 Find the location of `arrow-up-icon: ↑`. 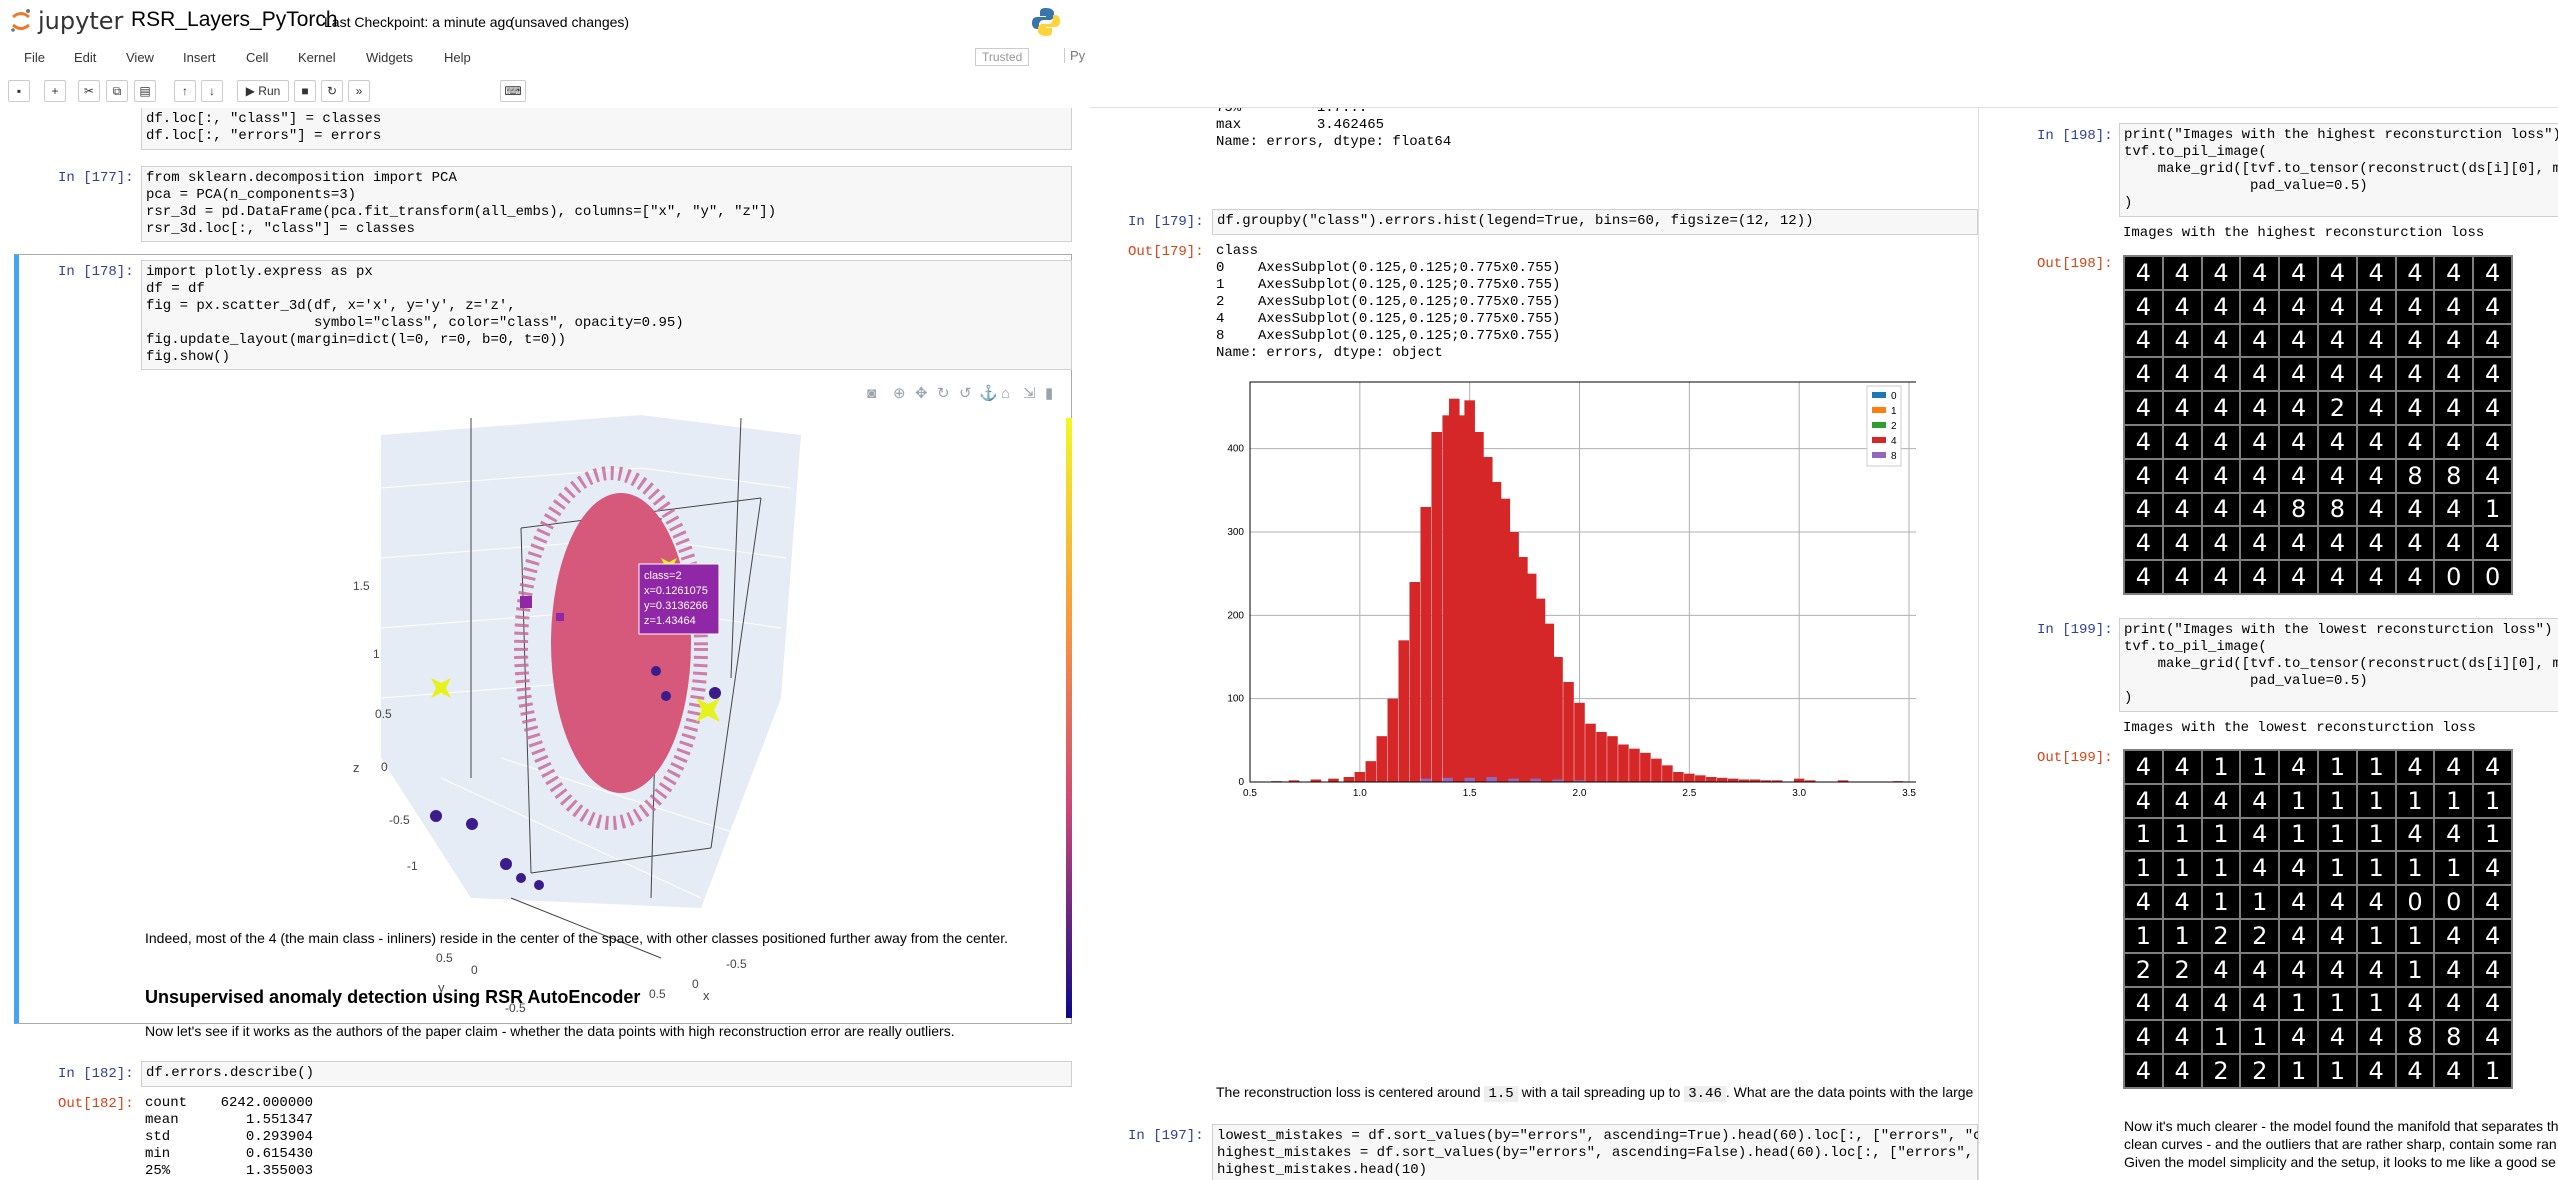

arrow-up-icon: ↑ is located at coordinates (185, 91).